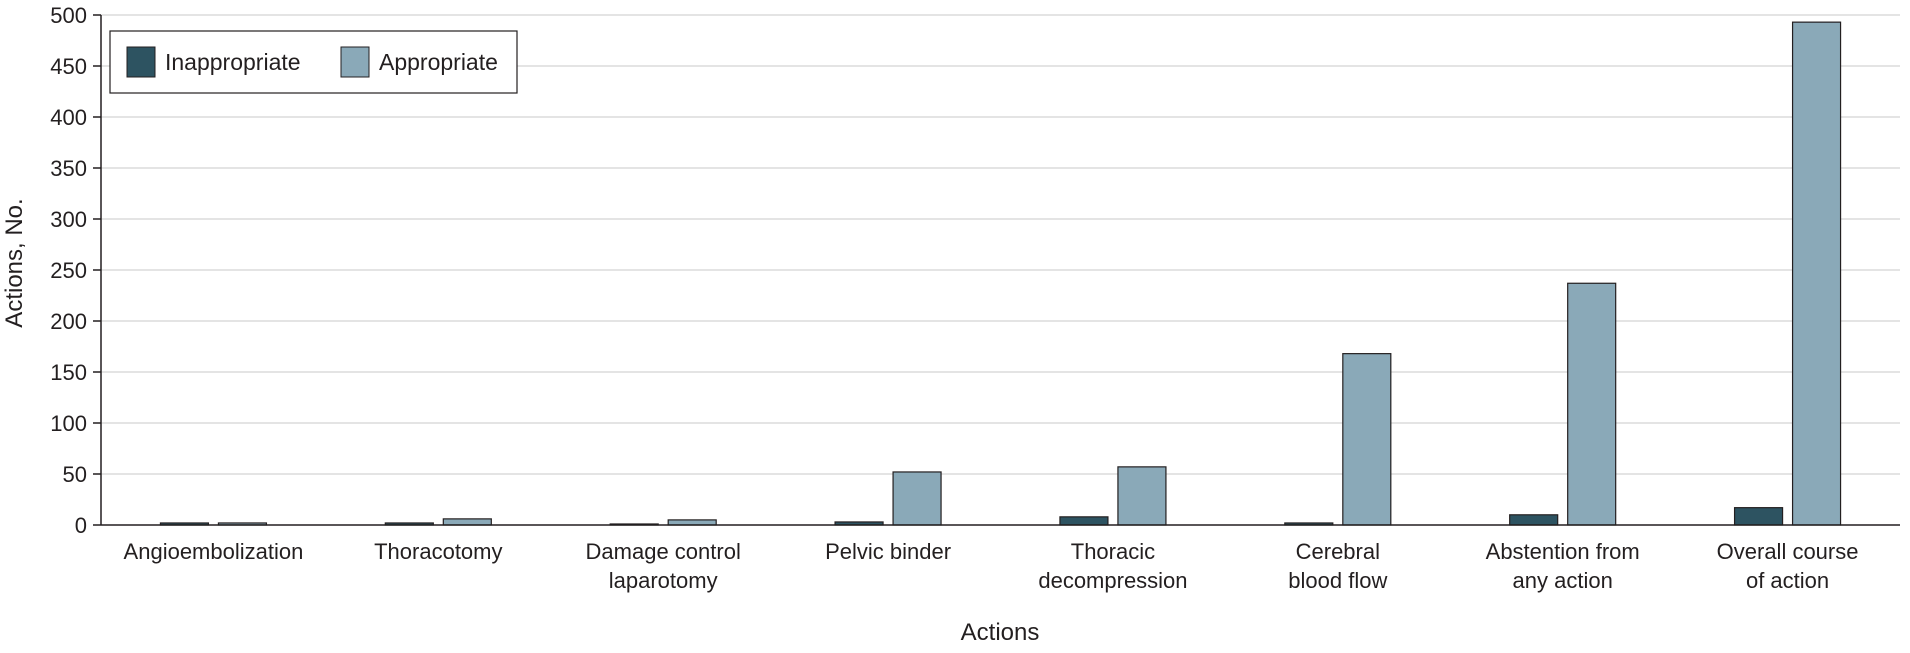 The image size is (1910, 653). What do you see at coordinates (1112, 580) in the screenshot?
I see `x-category-label: decompression` at bounding box center [1112, 580].